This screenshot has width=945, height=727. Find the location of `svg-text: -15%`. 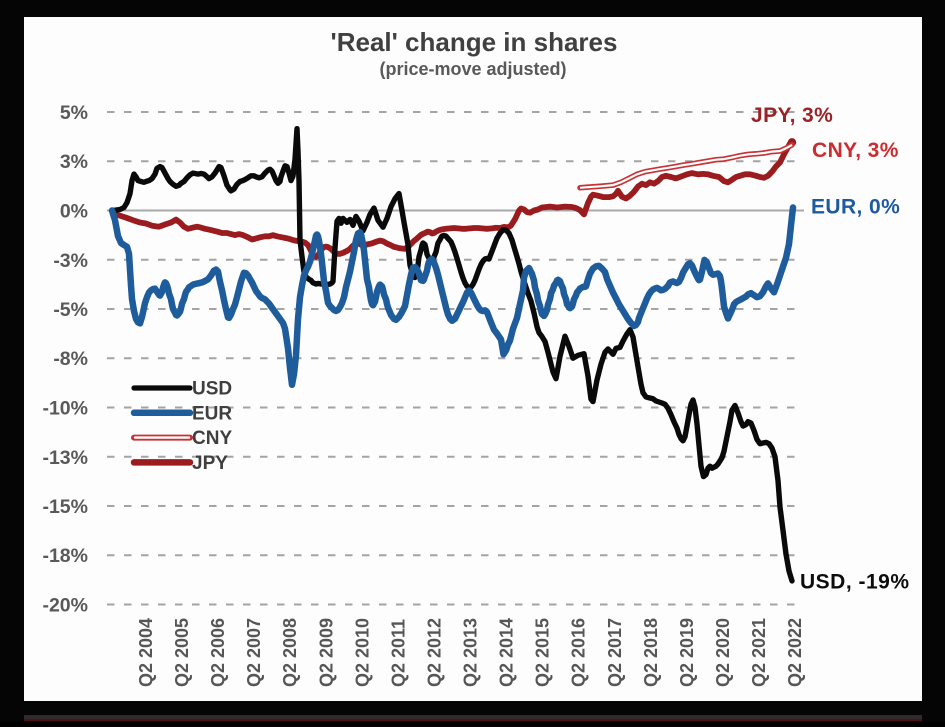

svg-text: -15% is located at coordinates (65, 507).